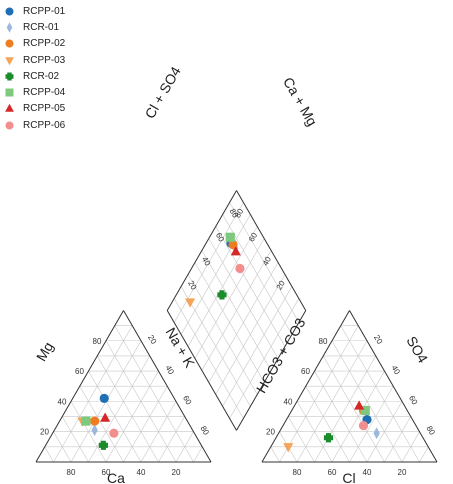 The height and width of the screenshot is (484, 453). Describe the element at coordinates (300, 101) in the screenshot. I see `diamond-upper-right-axis-label: Ca + Mg` at that location.